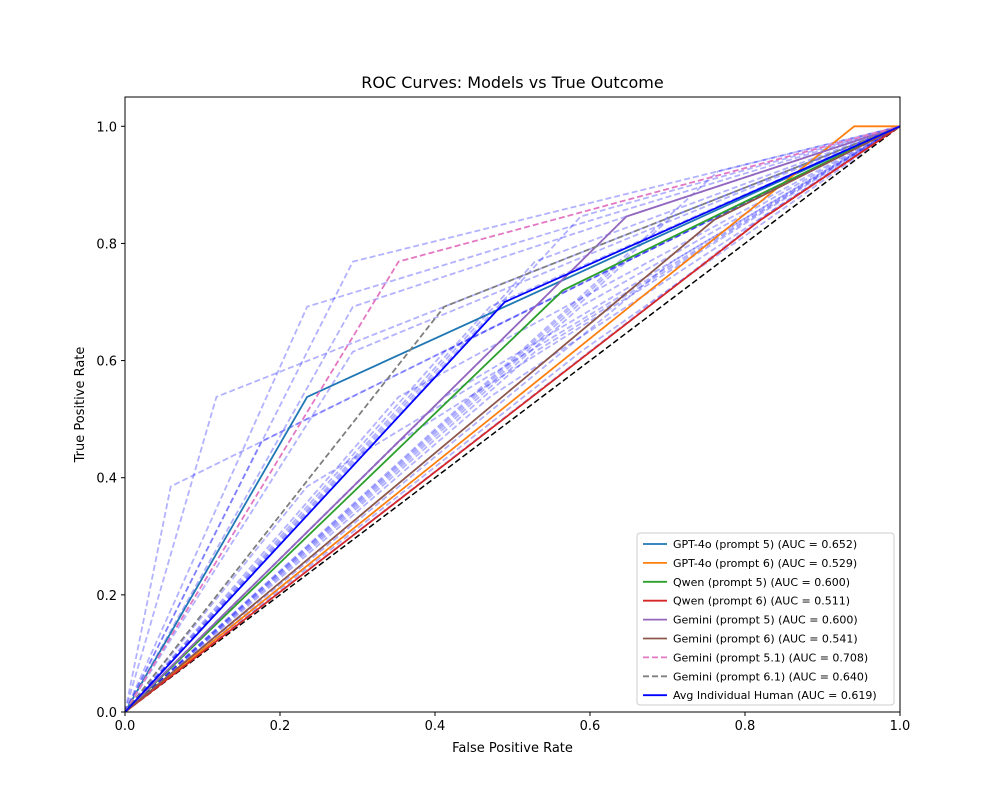  I want to click on y-axis-label: True Positive Rate, so click(80, 405).